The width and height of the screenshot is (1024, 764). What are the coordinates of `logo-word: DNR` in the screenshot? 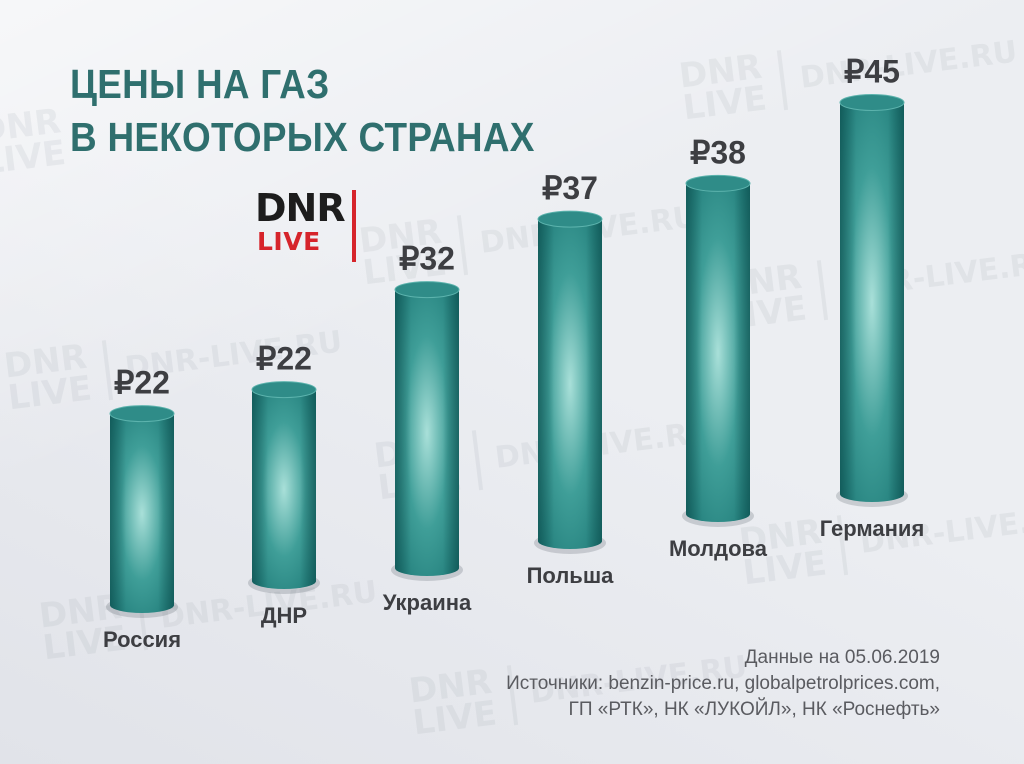 It's located at (300, 208).